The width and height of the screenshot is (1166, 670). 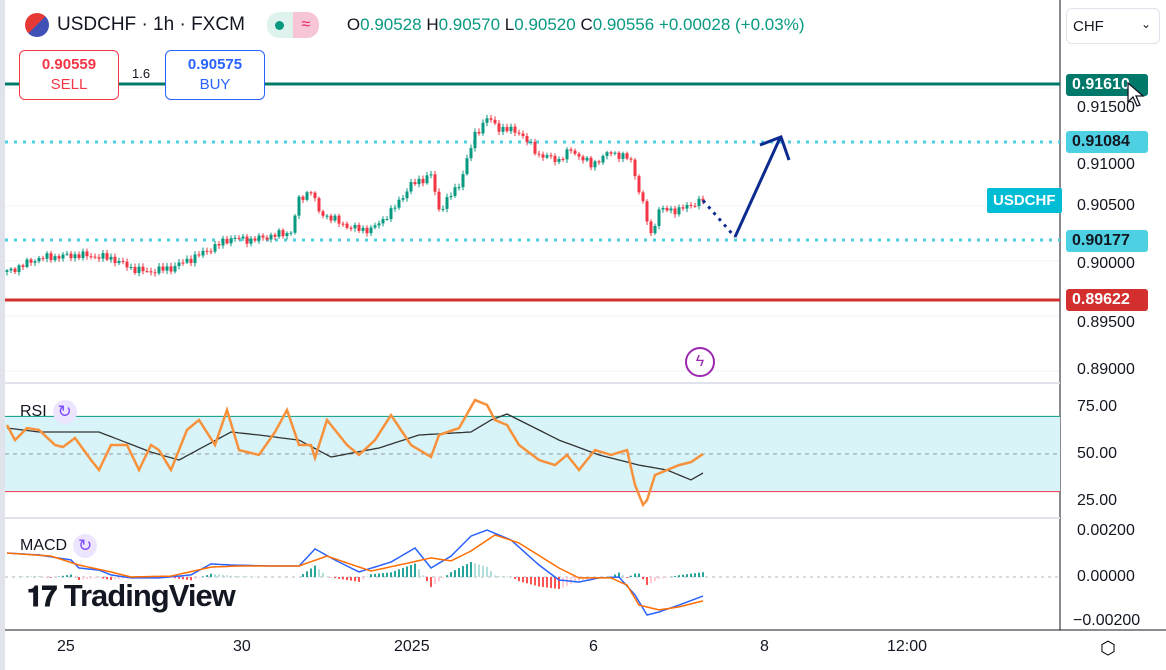 I want to click on symbol-title: USDCHF · 1h · FXCM, so click(x=151, y=24).